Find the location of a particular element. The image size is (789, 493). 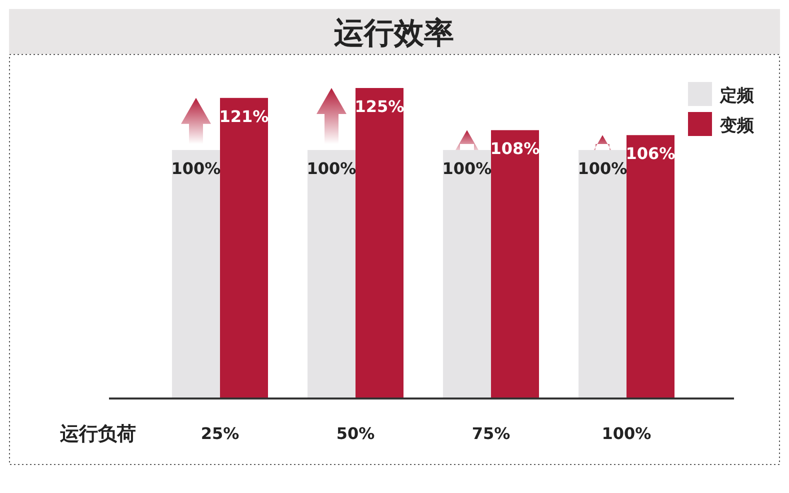

x-tick-label: 25% is located at coordinates (220, 433).